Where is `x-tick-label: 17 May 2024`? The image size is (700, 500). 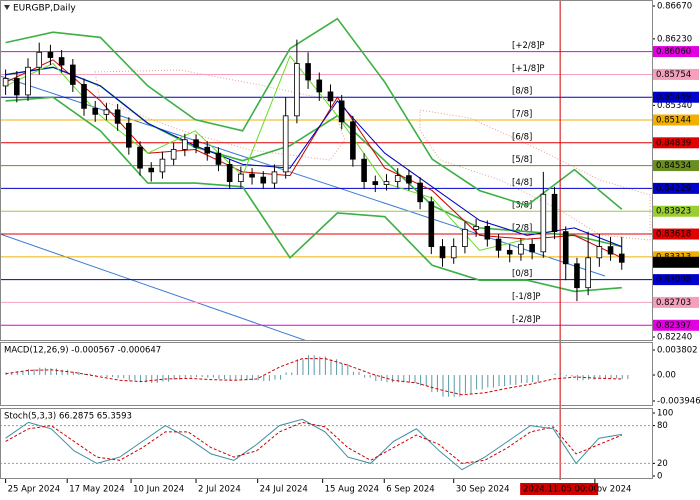 x-tick-label: 17 May 2024 is located at coordinates (96, 490).